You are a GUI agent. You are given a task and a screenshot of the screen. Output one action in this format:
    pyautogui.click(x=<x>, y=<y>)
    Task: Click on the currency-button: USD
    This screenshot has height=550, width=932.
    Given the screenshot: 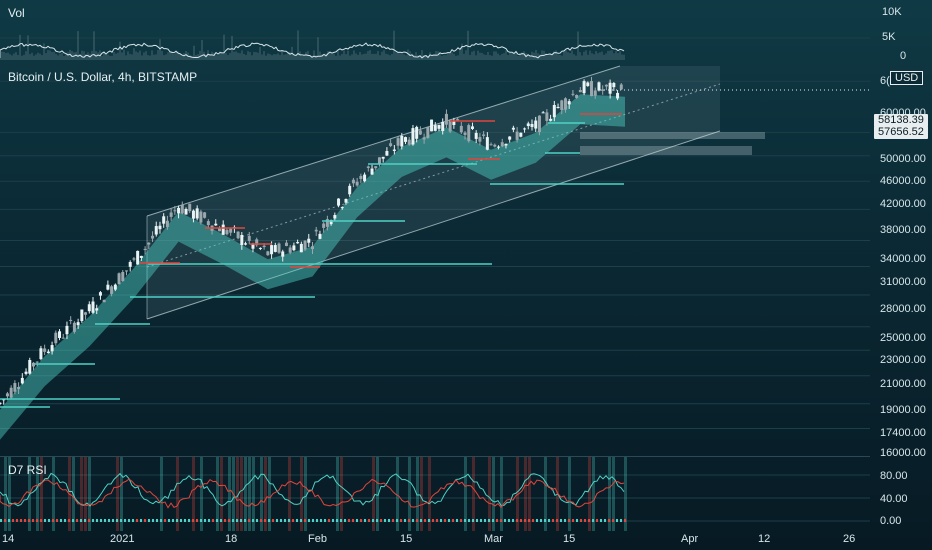 What is the action you would take?
    pyautogui.click(x=907, y=78)
    